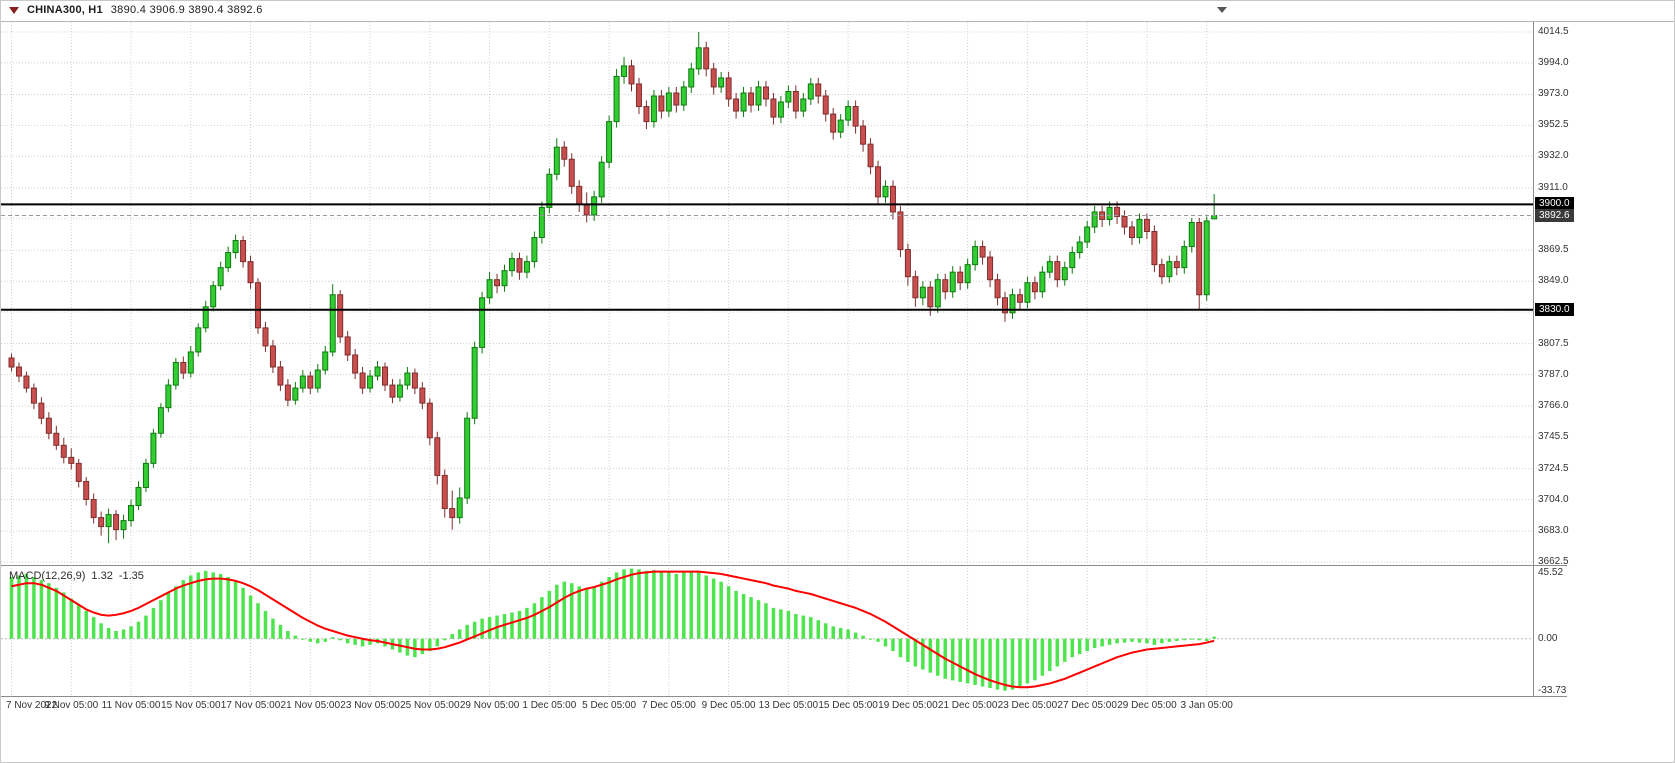 The width and height of the screenshot is (1675, 763). What do you see at coordinates (79, 576) in the screenshot?
I see `macd-indicator-label: MACD(12,26,9) 1.32 -1.35` at bounding box center [79, 576].